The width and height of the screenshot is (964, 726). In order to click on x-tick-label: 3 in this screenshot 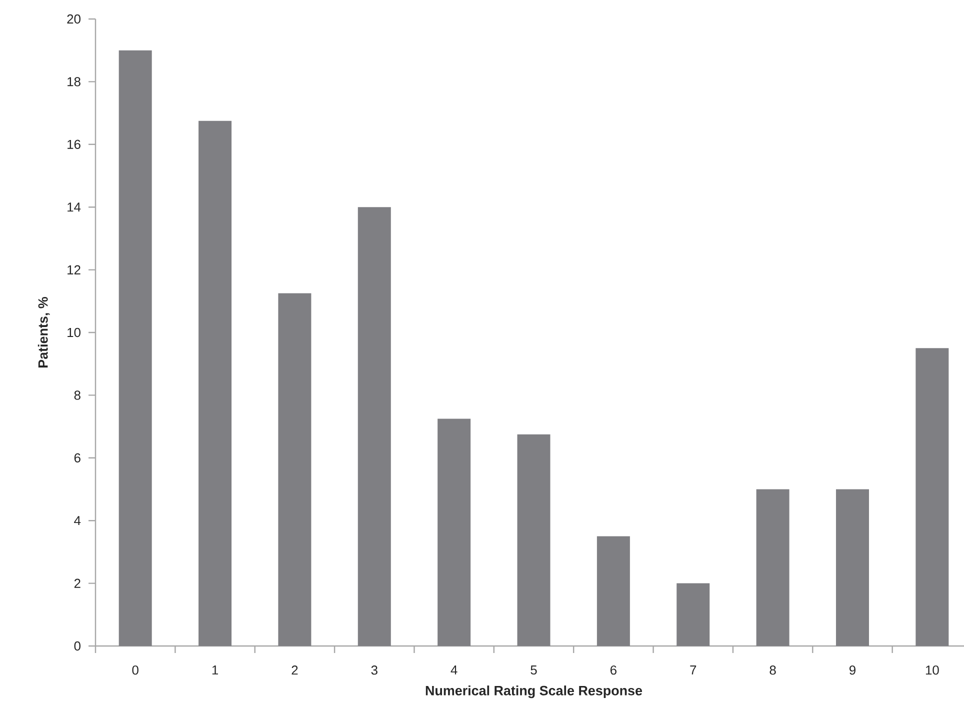, I will do `click(374, 670)`.